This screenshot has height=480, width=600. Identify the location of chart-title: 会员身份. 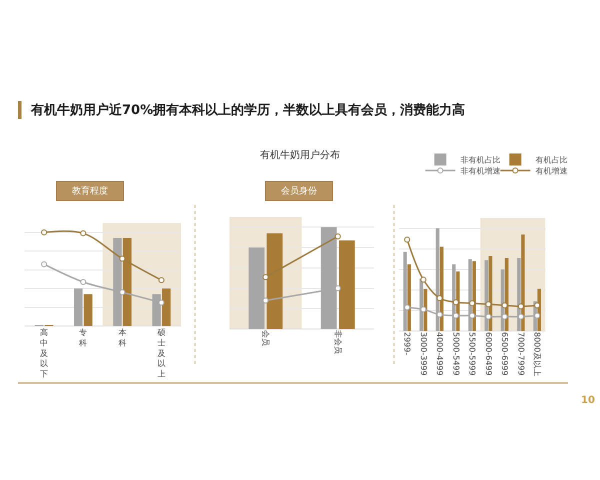
(299, 191).